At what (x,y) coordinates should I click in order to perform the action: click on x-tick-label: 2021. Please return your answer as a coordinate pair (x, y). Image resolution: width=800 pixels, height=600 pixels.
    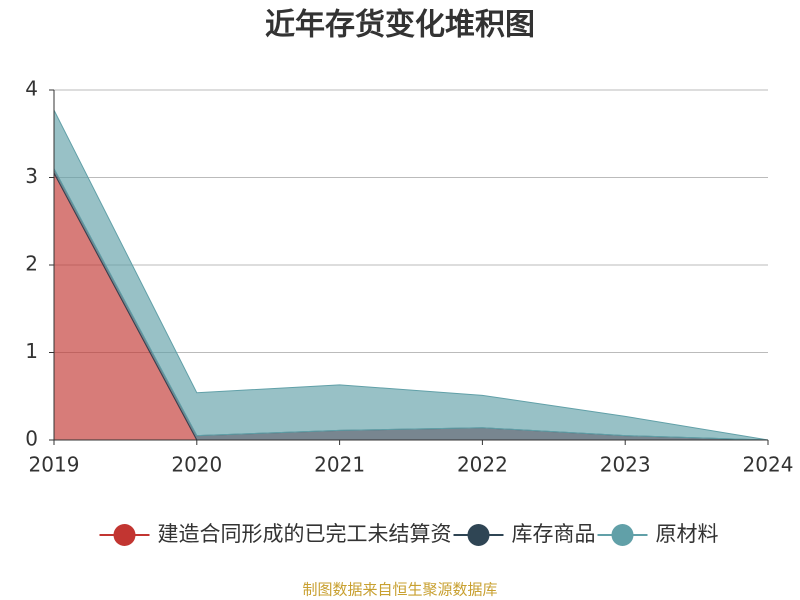
    Looking at the image, I should click on (339, 465).